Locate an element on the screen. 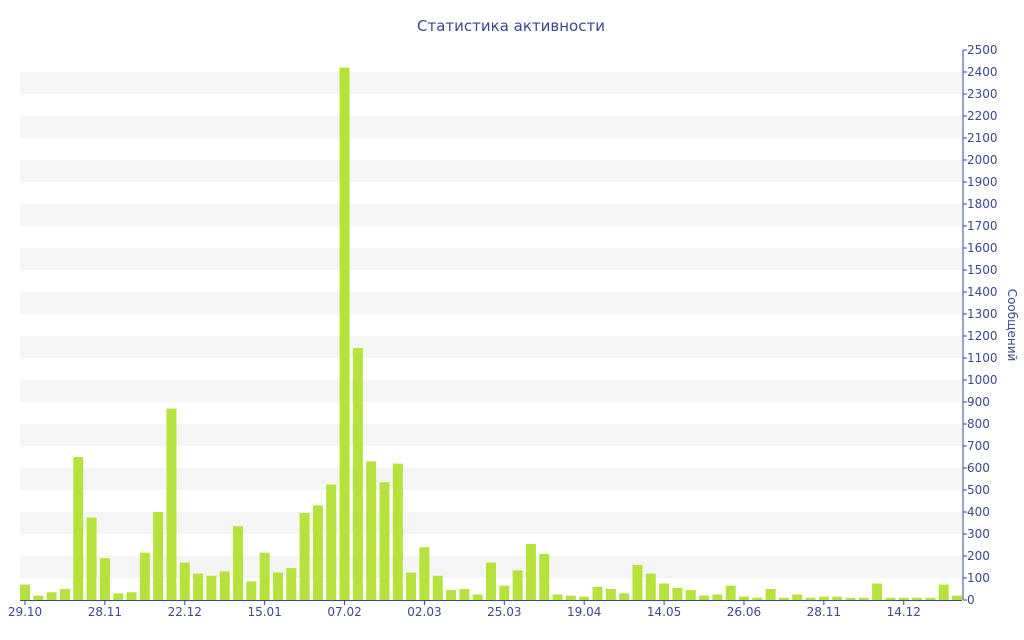 This screenshot has width=1024, height=640. y-tick-label: 1400 is located at coordinates (982, 292).